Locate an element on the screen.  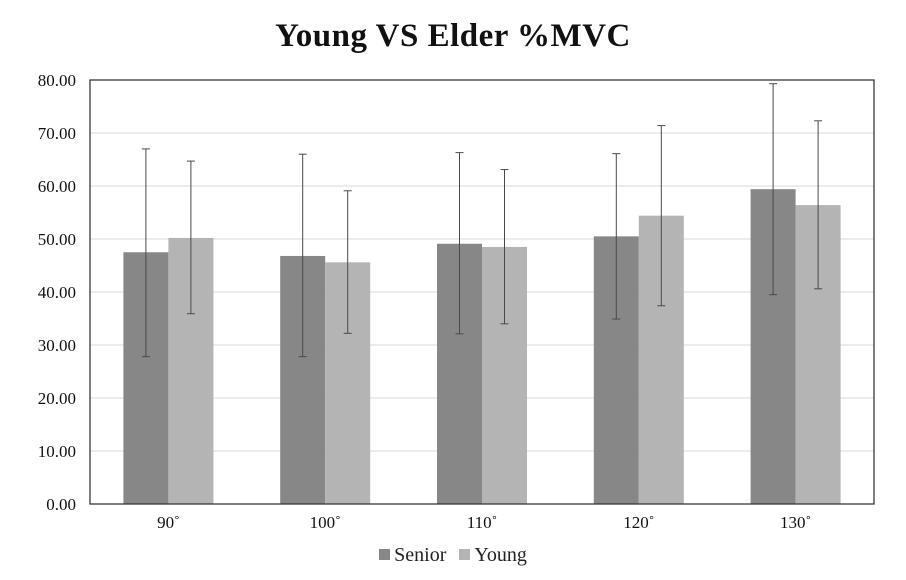
y-tick-label: 0.00 is located at coordinates (61, 504).